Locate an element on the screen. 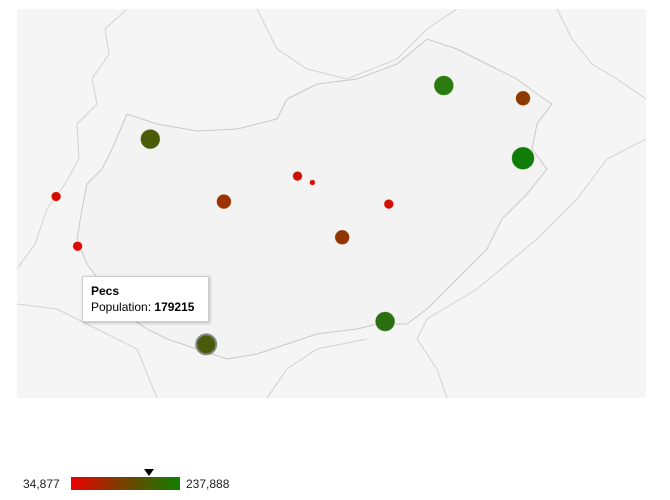 This screenshot has height=500, width=670. tooltip: Pecs Population: 179215 is located at coordinates (145, 299).